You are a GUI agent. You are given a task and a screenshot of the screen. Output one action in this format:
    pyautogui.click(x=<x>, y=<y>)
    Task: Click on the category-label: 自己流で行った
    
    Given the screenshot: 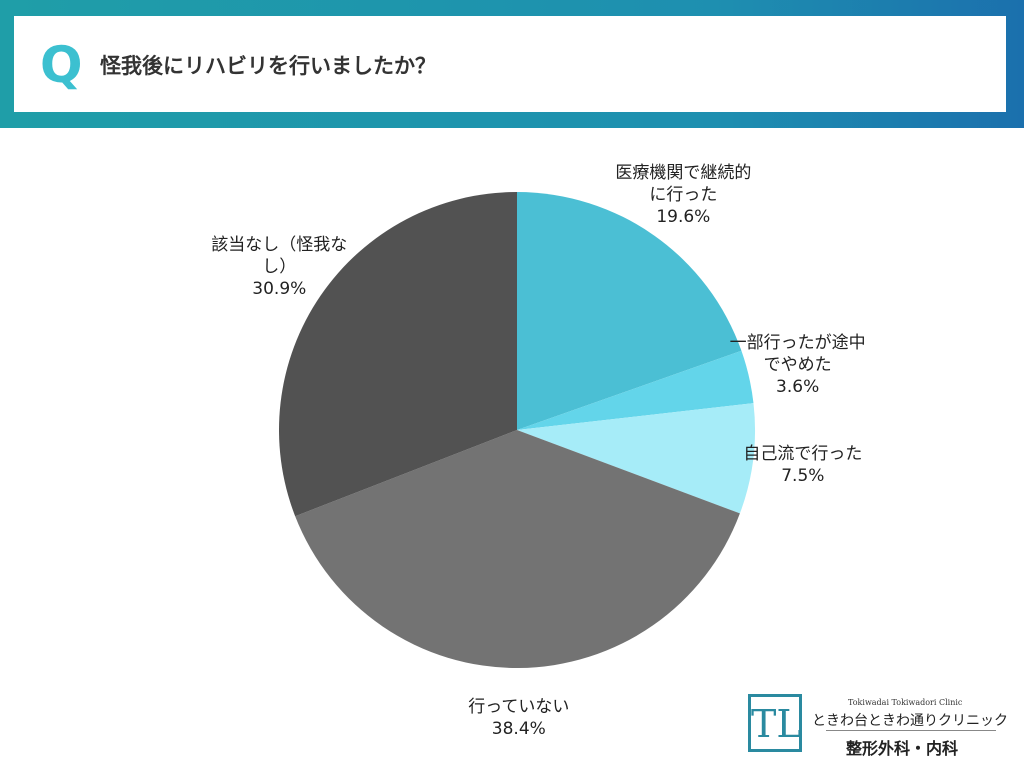 What is the action you would take?
    pyautogui.click(x=803, y=454)
    